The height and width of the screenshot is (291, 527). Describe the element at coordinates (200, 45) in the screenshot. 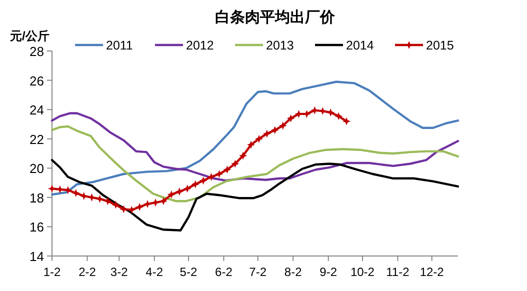

I see `legend-label: 2012` at that location.